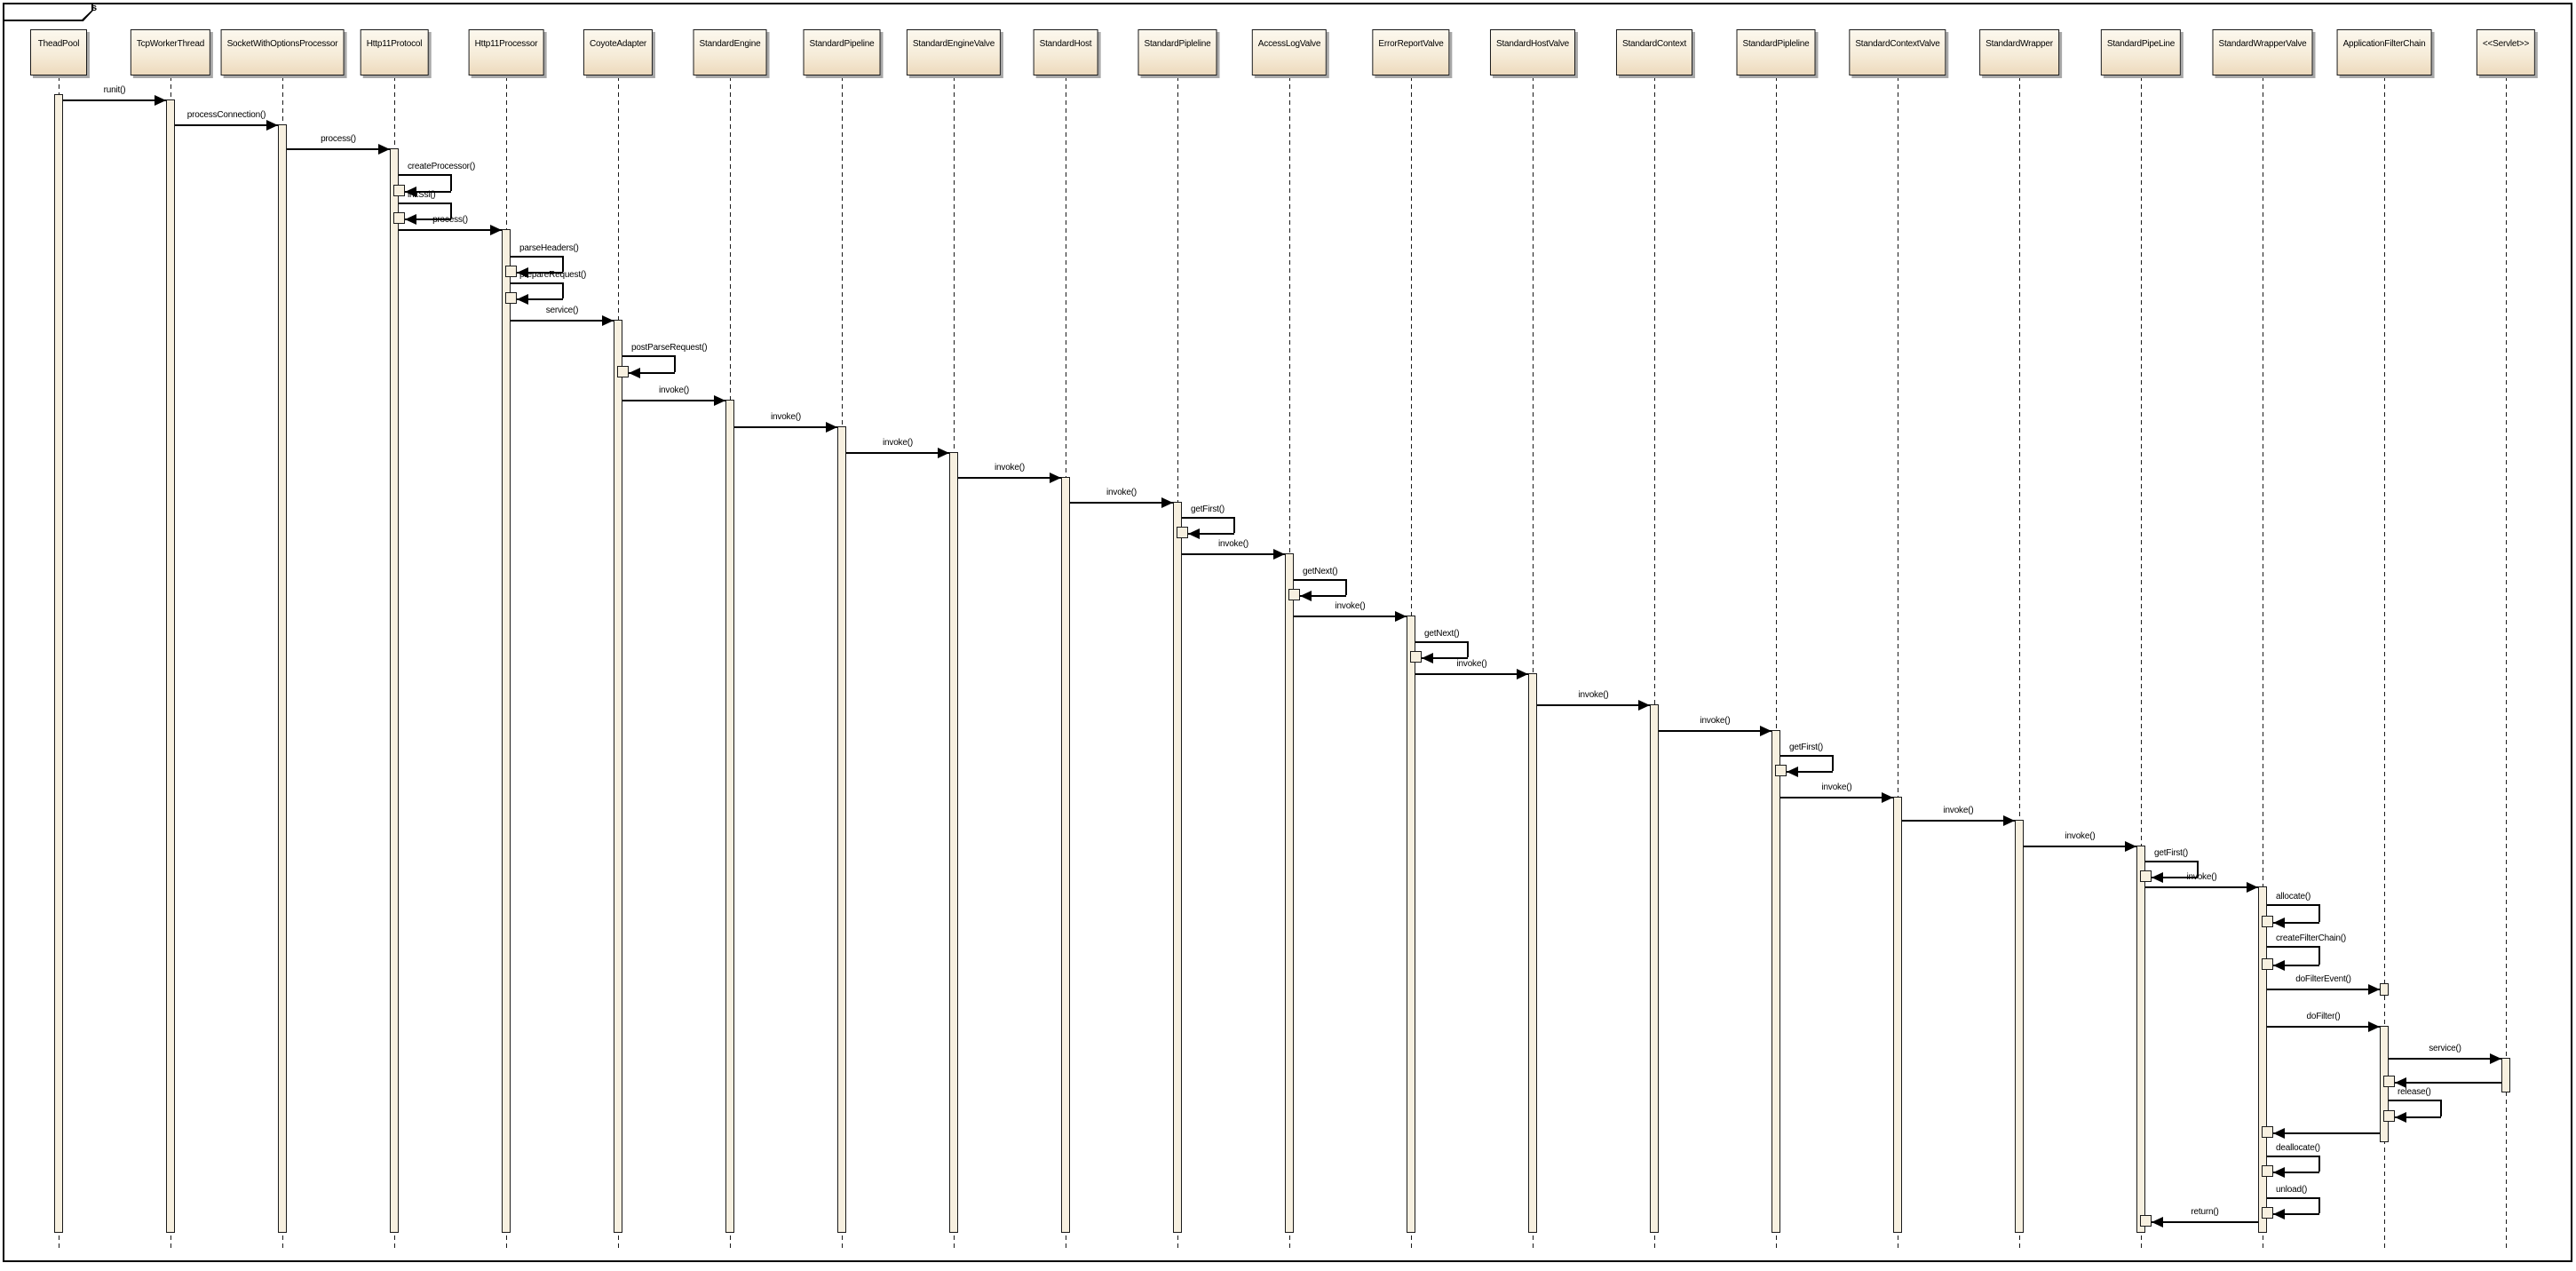 The height and width of the screenshot is (1271, 2576). I want to click on participant-box-13: StandardHostValve, so click(1532, 52).